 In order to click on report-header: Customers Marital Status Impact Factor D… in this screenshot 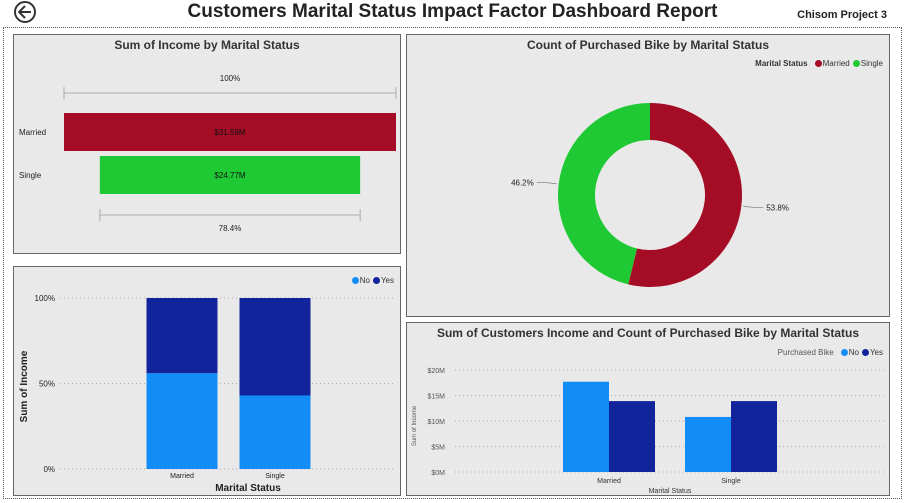, I will do `click(453, 13)`.